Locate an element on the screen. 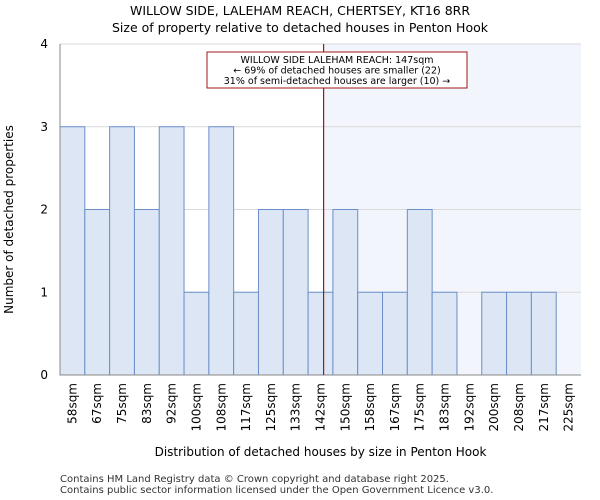  x-tick-label: 142sqm is located at coordinates (321, 407).